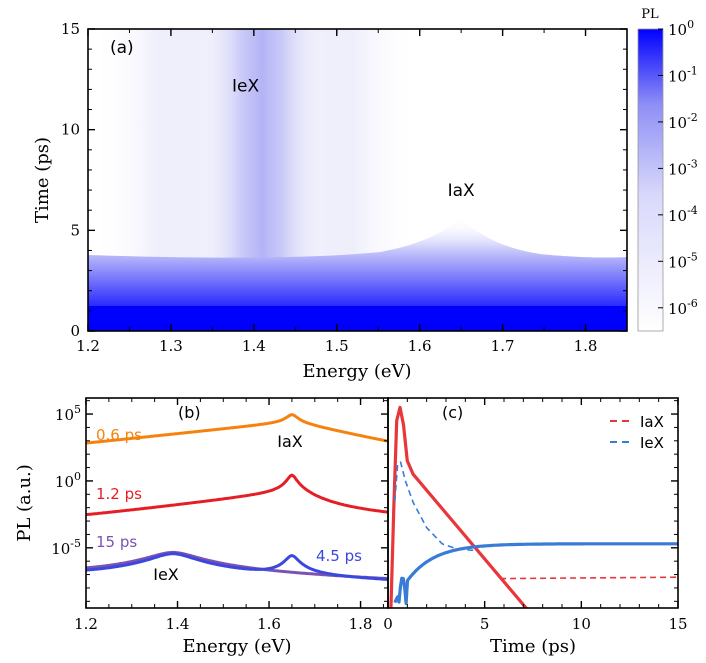  I want to click on colorbar-tick-label: 10⁻², so click(683, 121).